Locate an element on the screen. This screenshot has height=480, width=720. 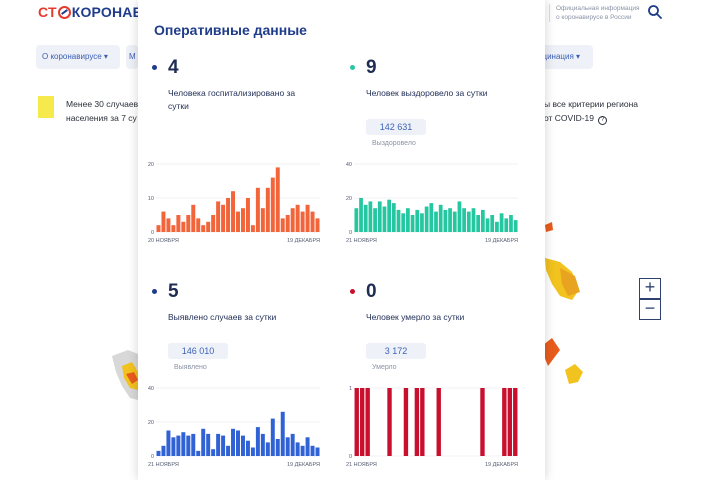
search-icon is located at coordinates (655, 12).